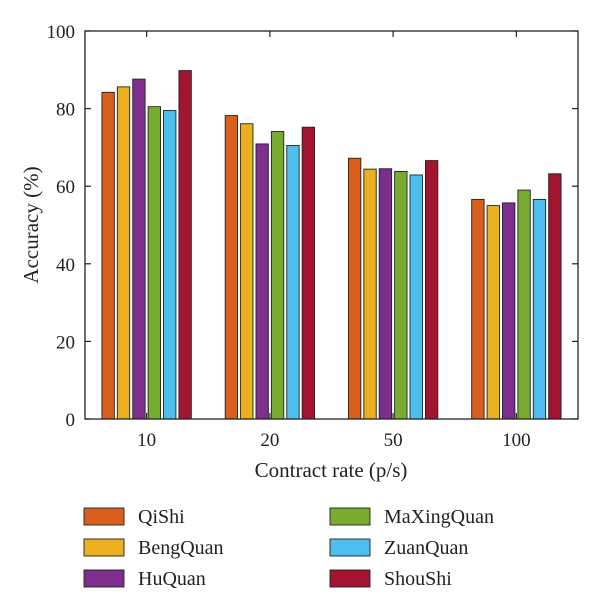 The image size is (600, 612). What do you see at coordinates (134, 517) in the screenshot?
I see `legend-item-qishi: QiShi` at bounding box center [134, 517].